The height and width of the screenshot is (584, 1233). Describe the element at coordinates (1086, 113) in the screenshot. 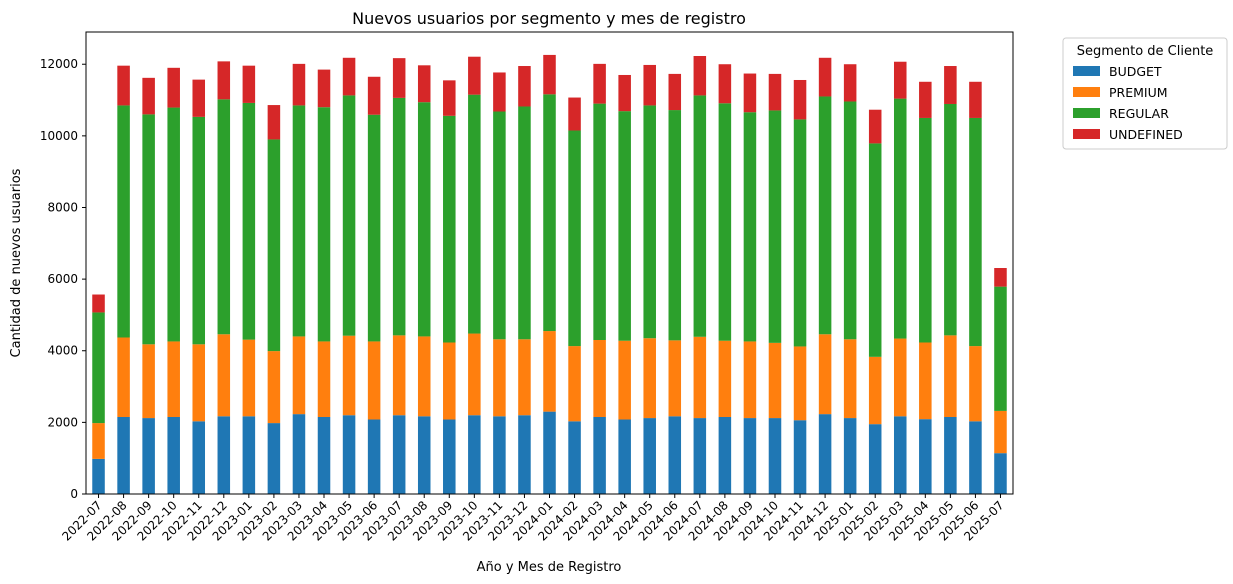

I see `legend-swatch-regular` at that location.